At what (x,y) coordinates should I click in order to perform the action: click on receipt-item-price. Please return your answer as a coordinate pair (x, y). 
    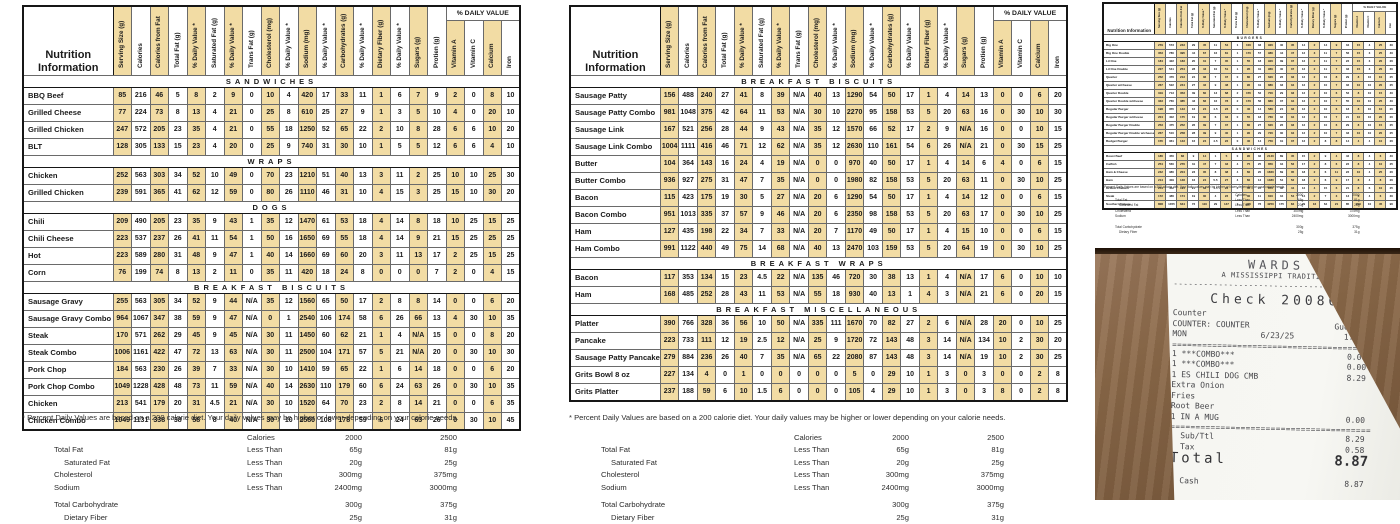
    Looking at the image, I should click on (1370, 410).